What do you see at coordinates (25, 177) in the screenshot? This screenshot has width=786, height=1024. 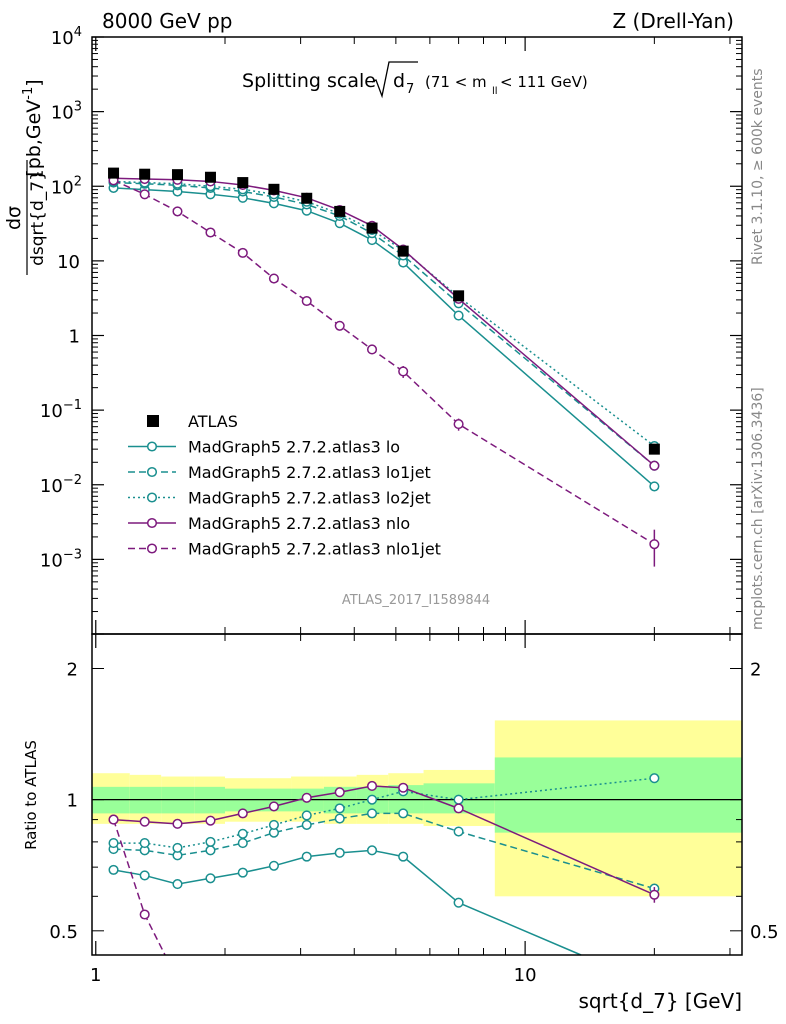 I see `main-y-axis-label: dσ dsqrt{d_7} [pb,GeV-1]` at bounding box center [25, 177].